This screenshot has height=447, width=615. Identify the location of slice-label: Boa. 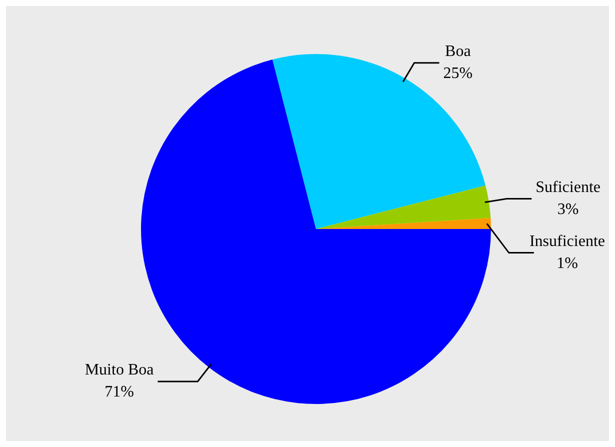
(458, 51).